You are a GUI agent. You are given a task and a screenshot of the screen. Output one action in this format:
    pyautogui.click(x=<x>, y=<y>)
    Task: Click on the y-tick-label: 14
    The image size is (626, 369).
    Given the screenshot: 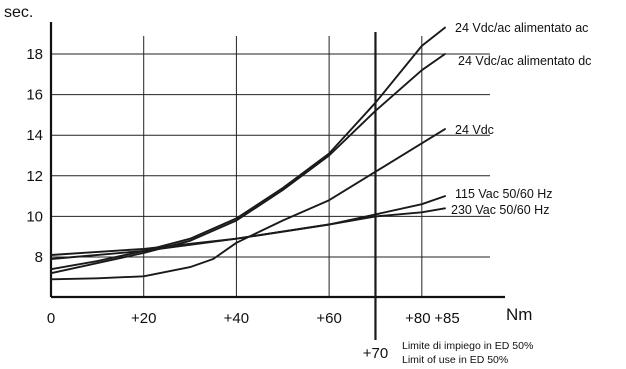 What is the action you would take?
    pyautogui.click(x=34, y=135)
    